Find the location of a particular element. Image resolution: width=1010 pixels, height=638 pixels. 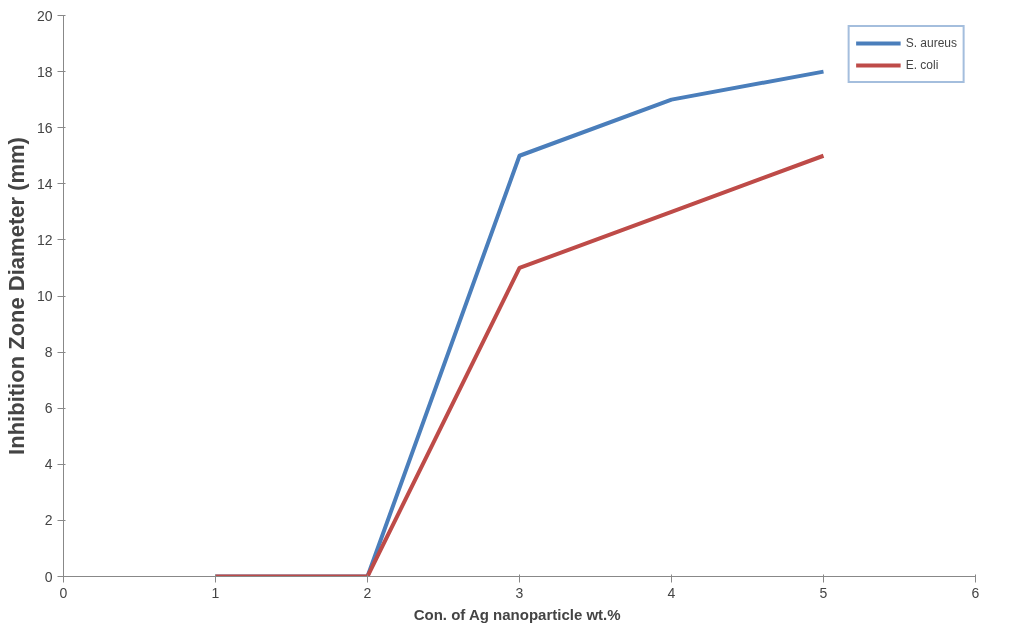

x-tick-label: 4 is located at coordinates (671, 592).